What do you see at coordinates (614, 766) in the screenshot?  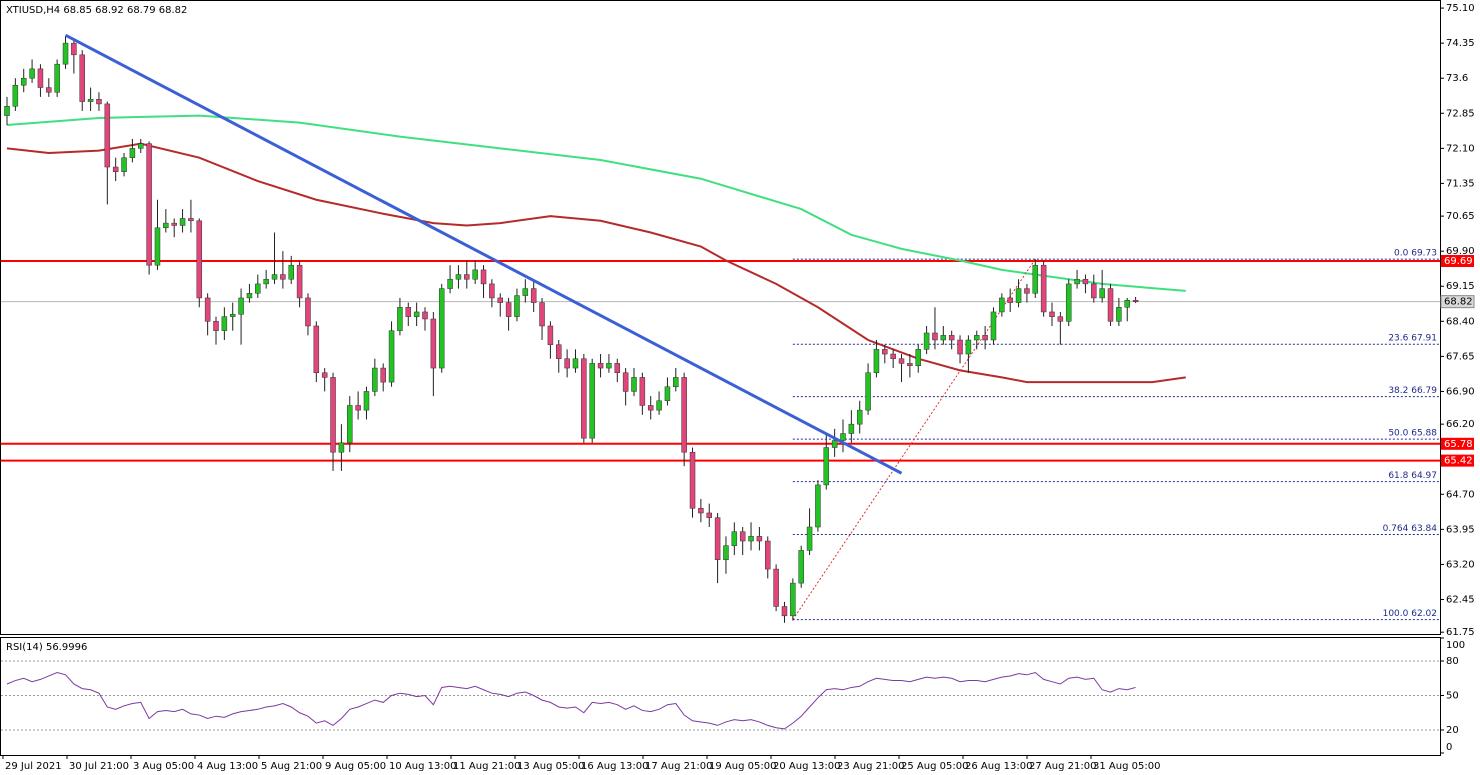 I see `x-tick-label: 16 Aug 13:00` at bounding box center [614, 766].